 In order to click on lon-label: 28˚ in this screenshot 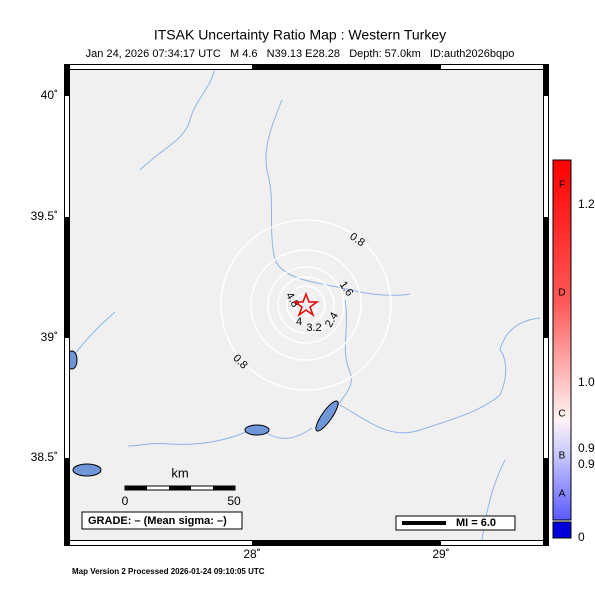, I will do `click(251, 554)`.